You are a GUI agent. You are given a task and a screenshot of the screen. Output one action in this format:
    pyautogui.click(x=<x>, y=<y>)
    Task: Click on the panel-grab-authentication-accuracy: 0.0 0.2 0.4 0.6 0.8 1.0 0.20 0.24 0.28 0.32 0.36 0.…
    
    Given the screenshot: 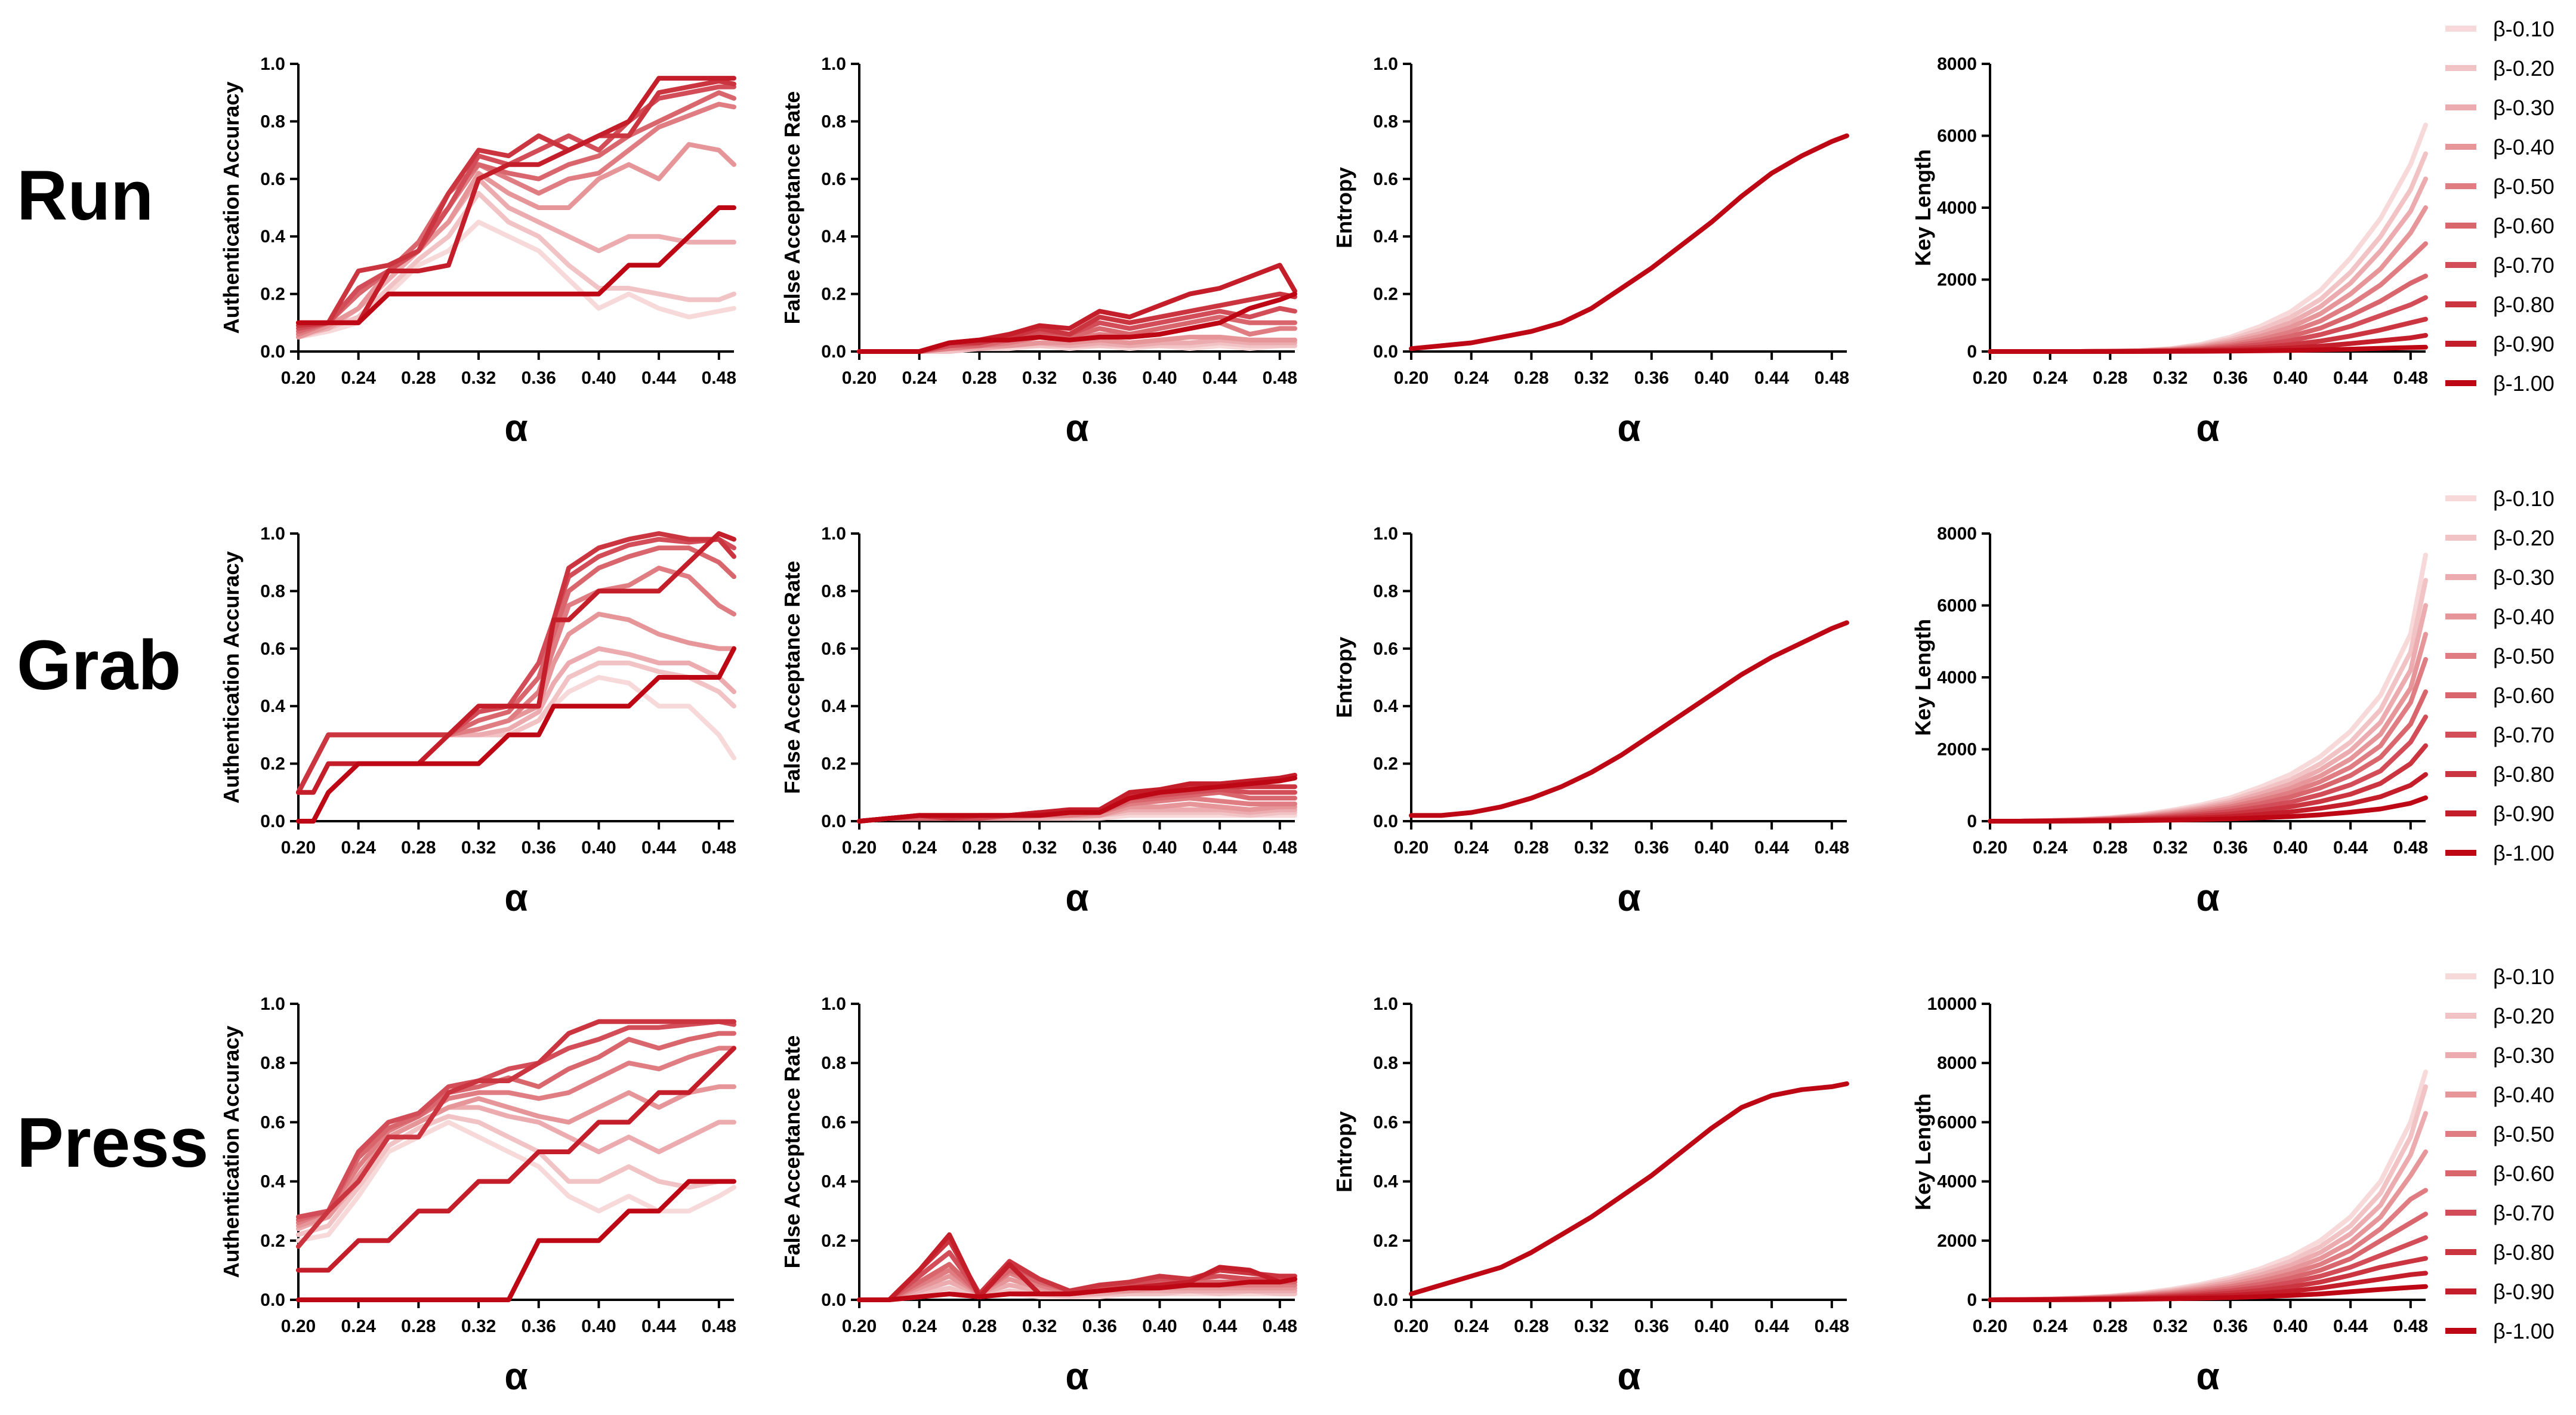 What is the action you would take?
    pyautogui.click(x=477, y=721)
    